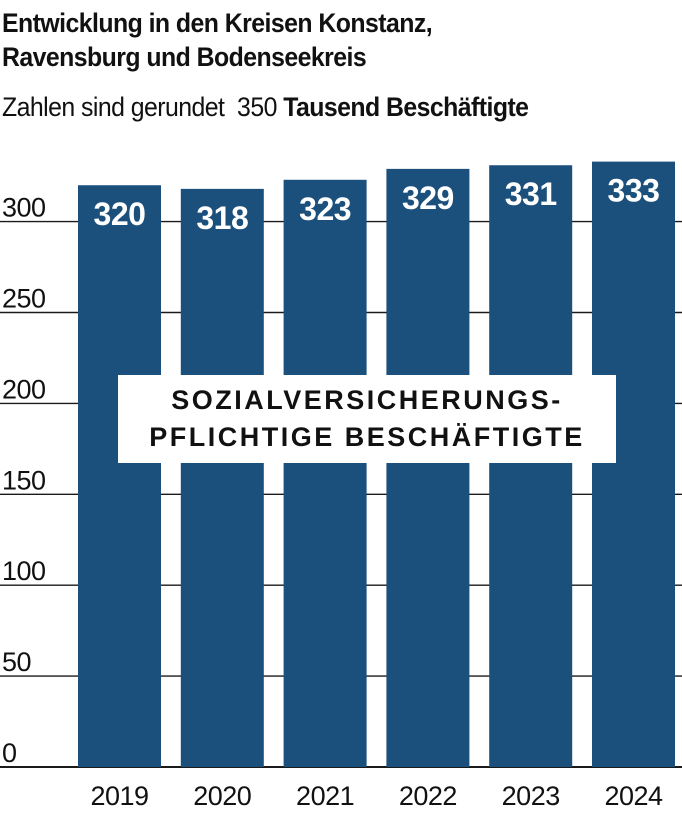  Describe the element at coordinates (428, 796) in the screenshot. I see `x-tick-label-2022: 2022` at that location.